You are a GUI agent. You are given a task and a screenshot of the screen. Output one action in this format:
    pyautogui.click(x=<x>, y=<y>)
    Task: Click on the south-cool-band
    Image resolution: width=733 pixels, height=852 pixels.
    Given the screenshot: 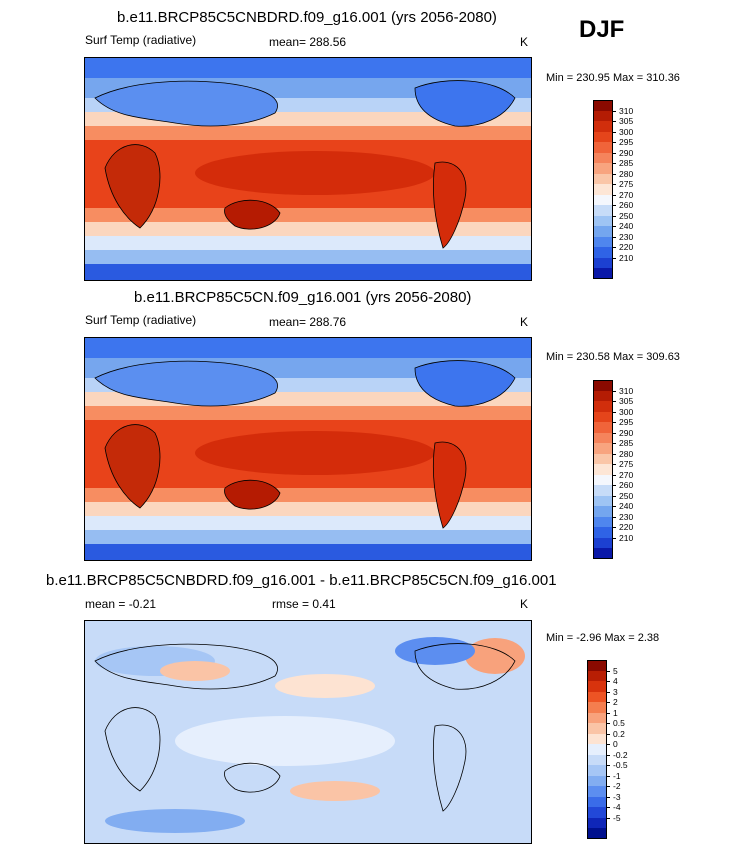 What is the action you would take?
    pyautogui.click(x=308, y=537)
    